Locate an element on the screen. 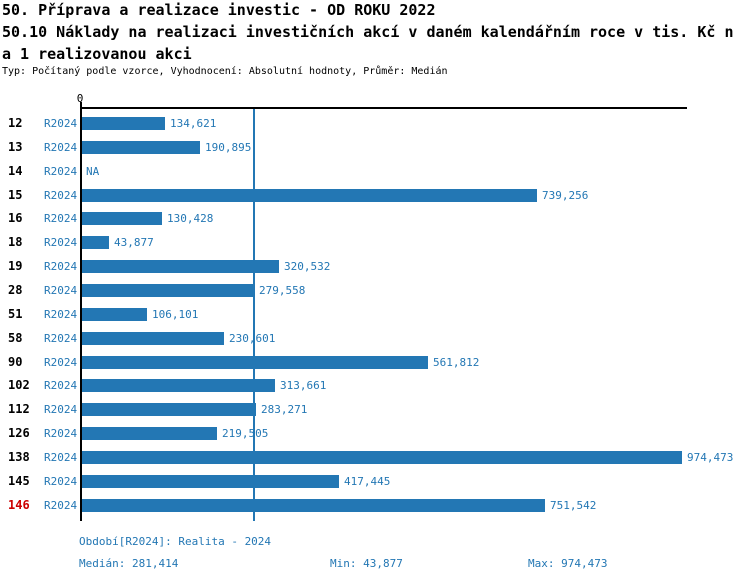  row-category-label: 13 is located at coordinates (15, 147).